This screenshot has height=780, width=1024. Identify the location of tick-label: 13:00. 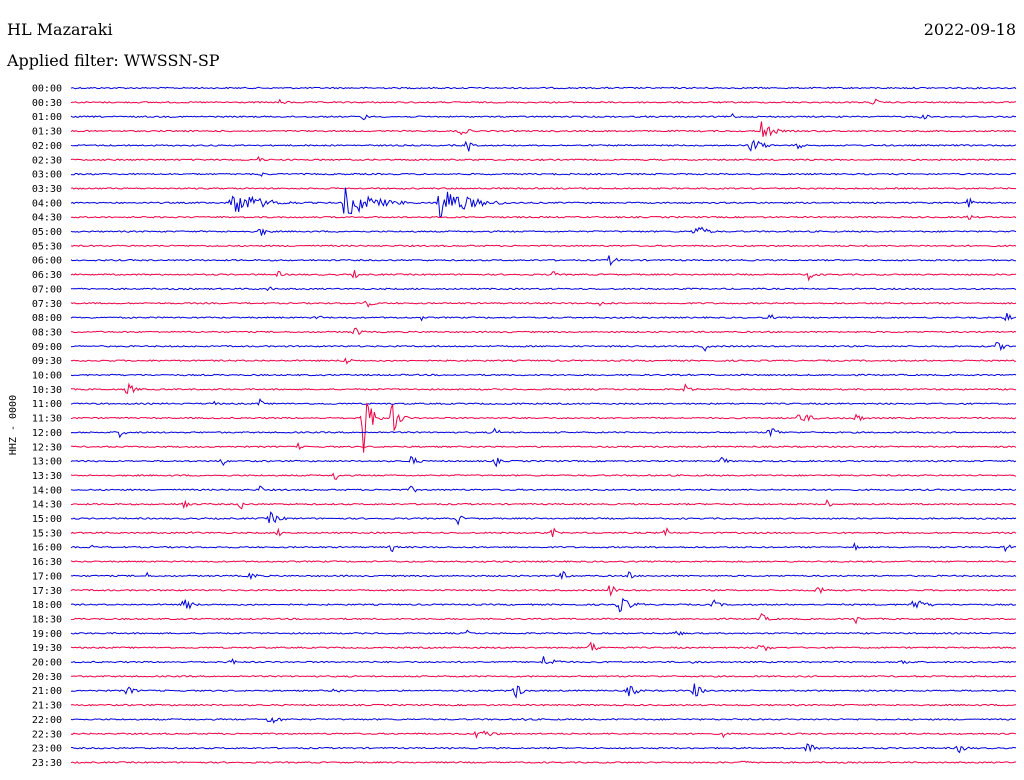
(47, 462).